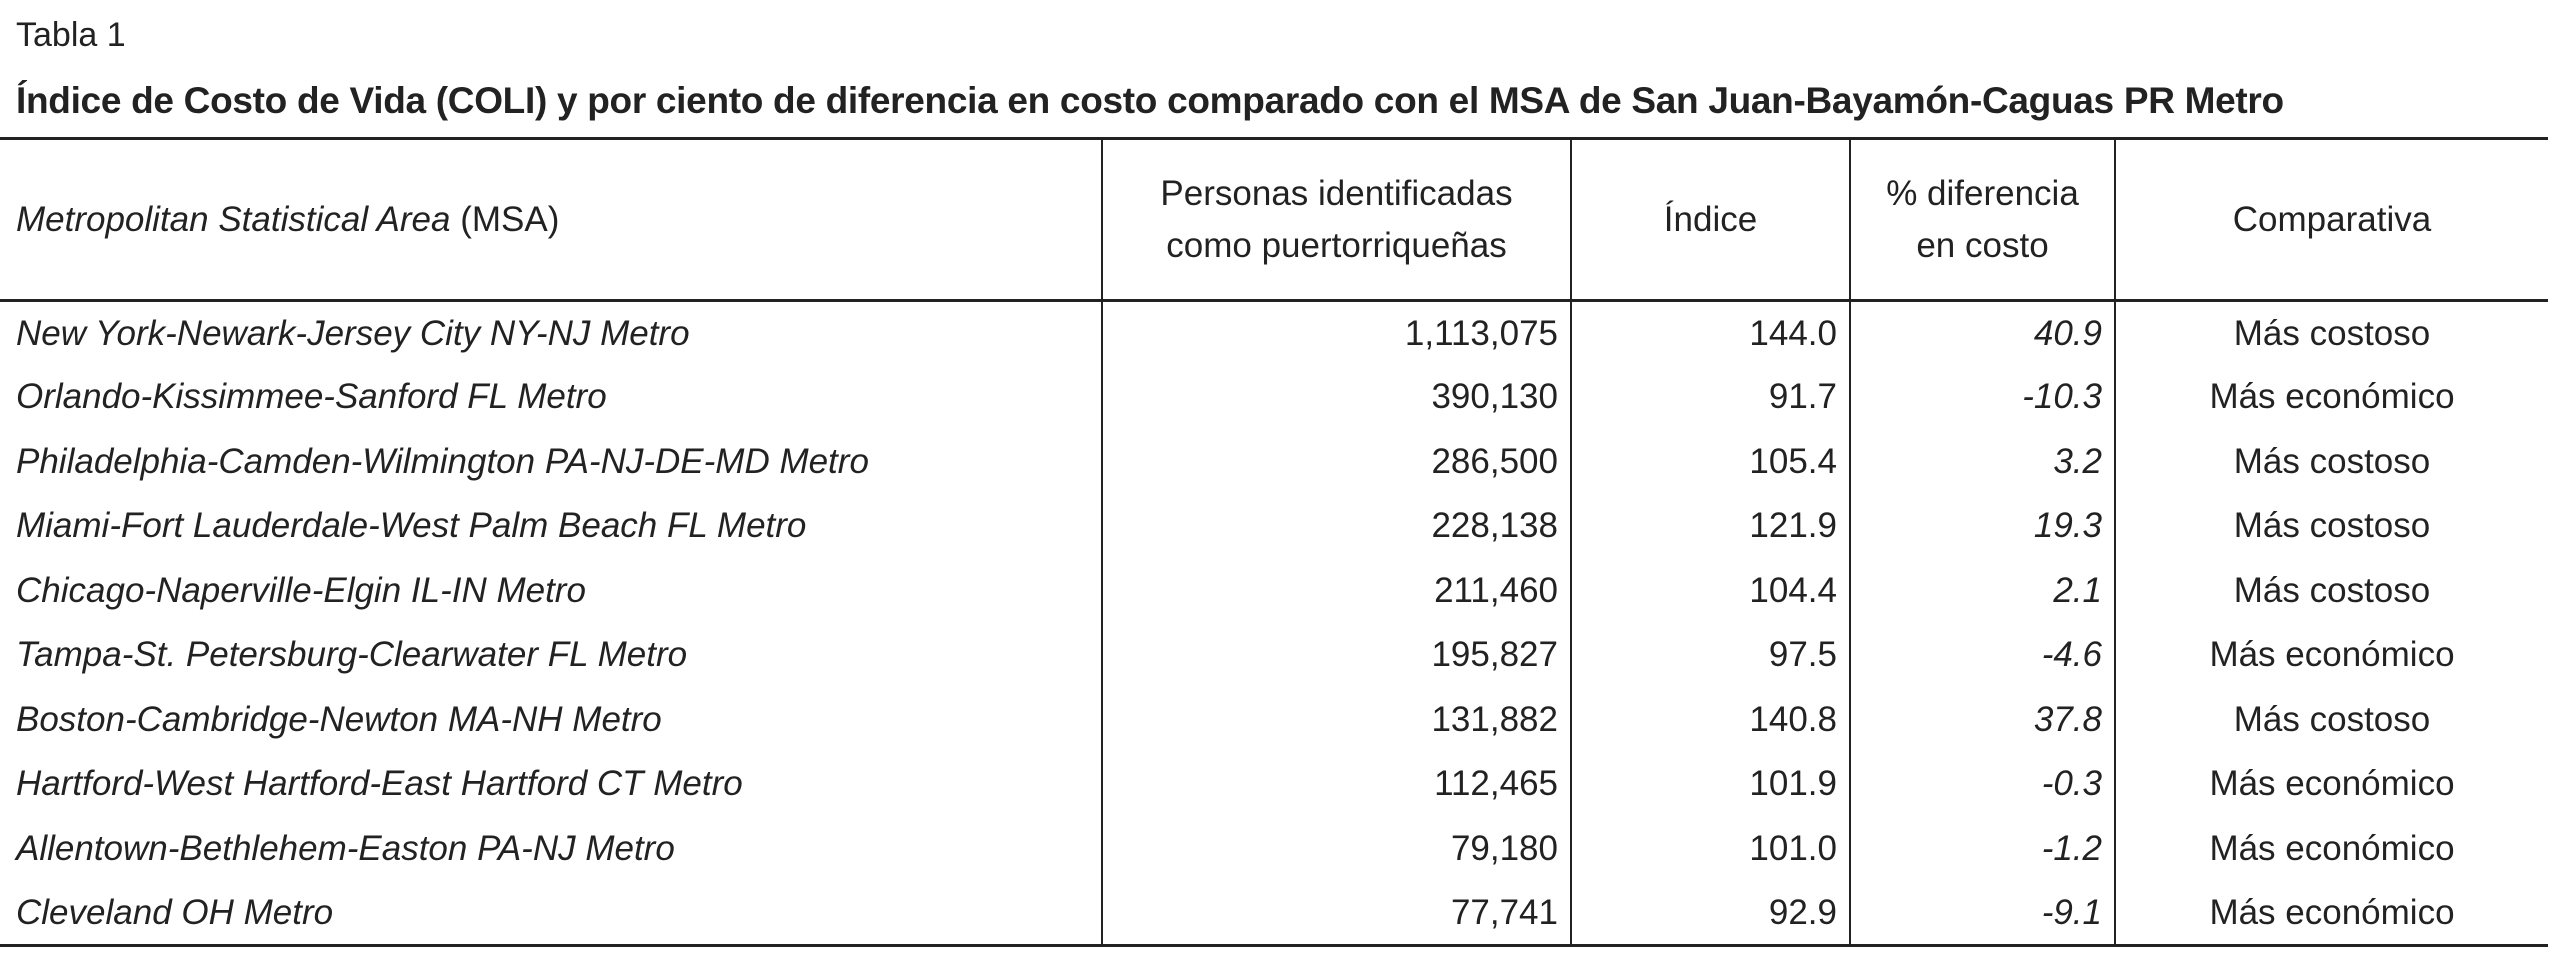  I want to click on index: 92.9, so click(1710, 913).